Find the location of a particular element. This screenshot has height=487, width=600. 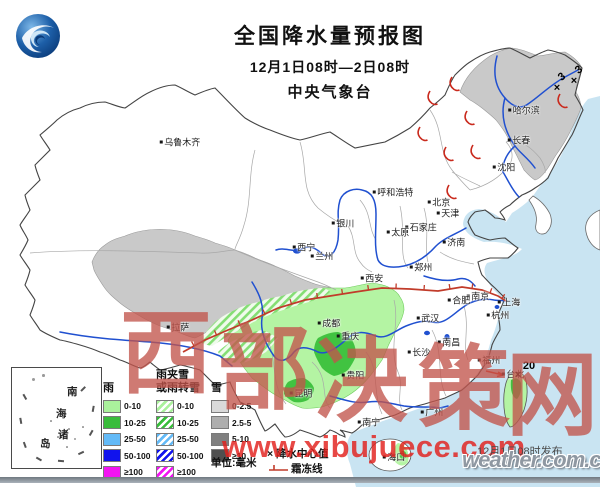

city-label: 福州 is located at coordinates (488, 360).